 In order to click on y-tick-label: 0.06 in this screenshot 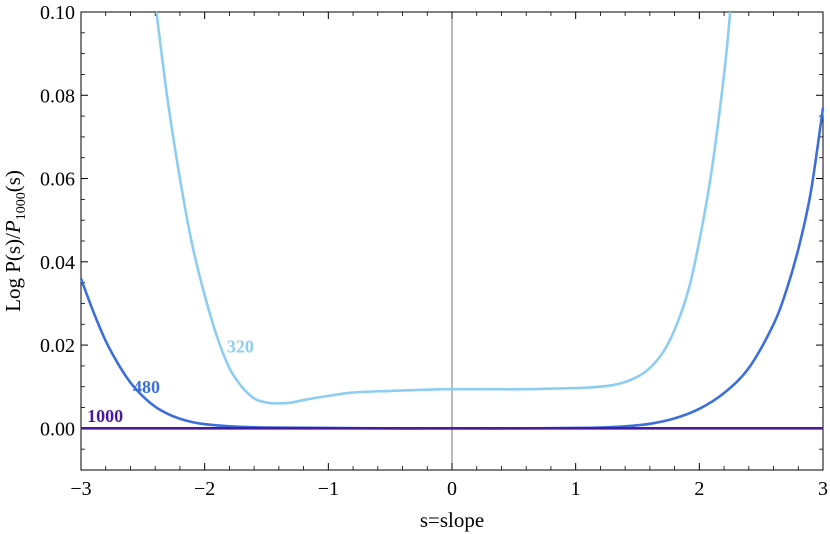, I will do `click(57, 180)`.